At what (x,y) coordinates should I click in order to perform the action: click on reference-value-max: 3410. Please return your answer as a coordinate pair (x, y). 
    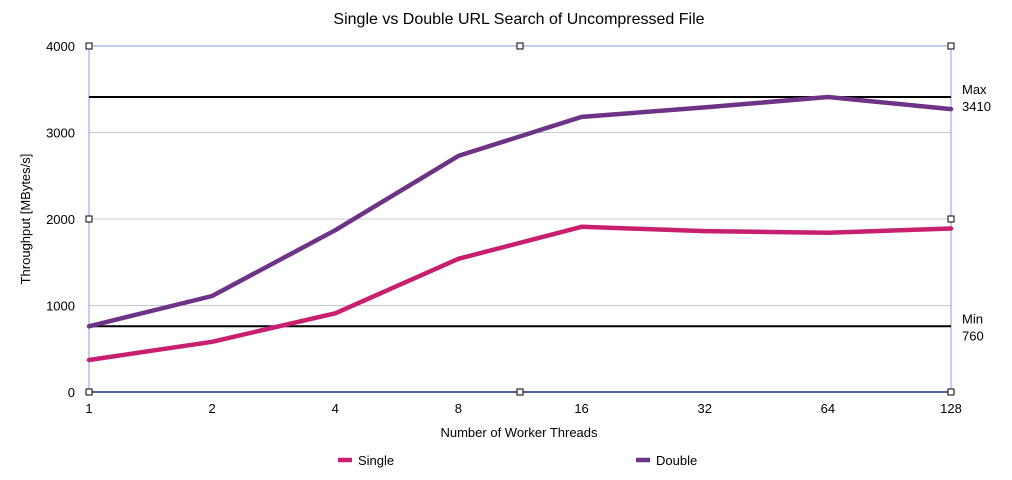
    Looking at the image, I should click on (976, 106).